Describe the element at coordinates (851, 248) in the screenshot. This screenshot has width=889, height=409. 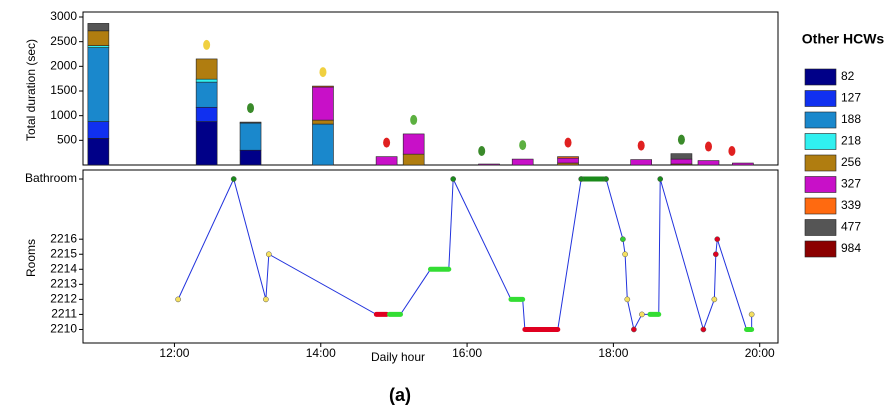
I see `legend-label: 984` at that location.